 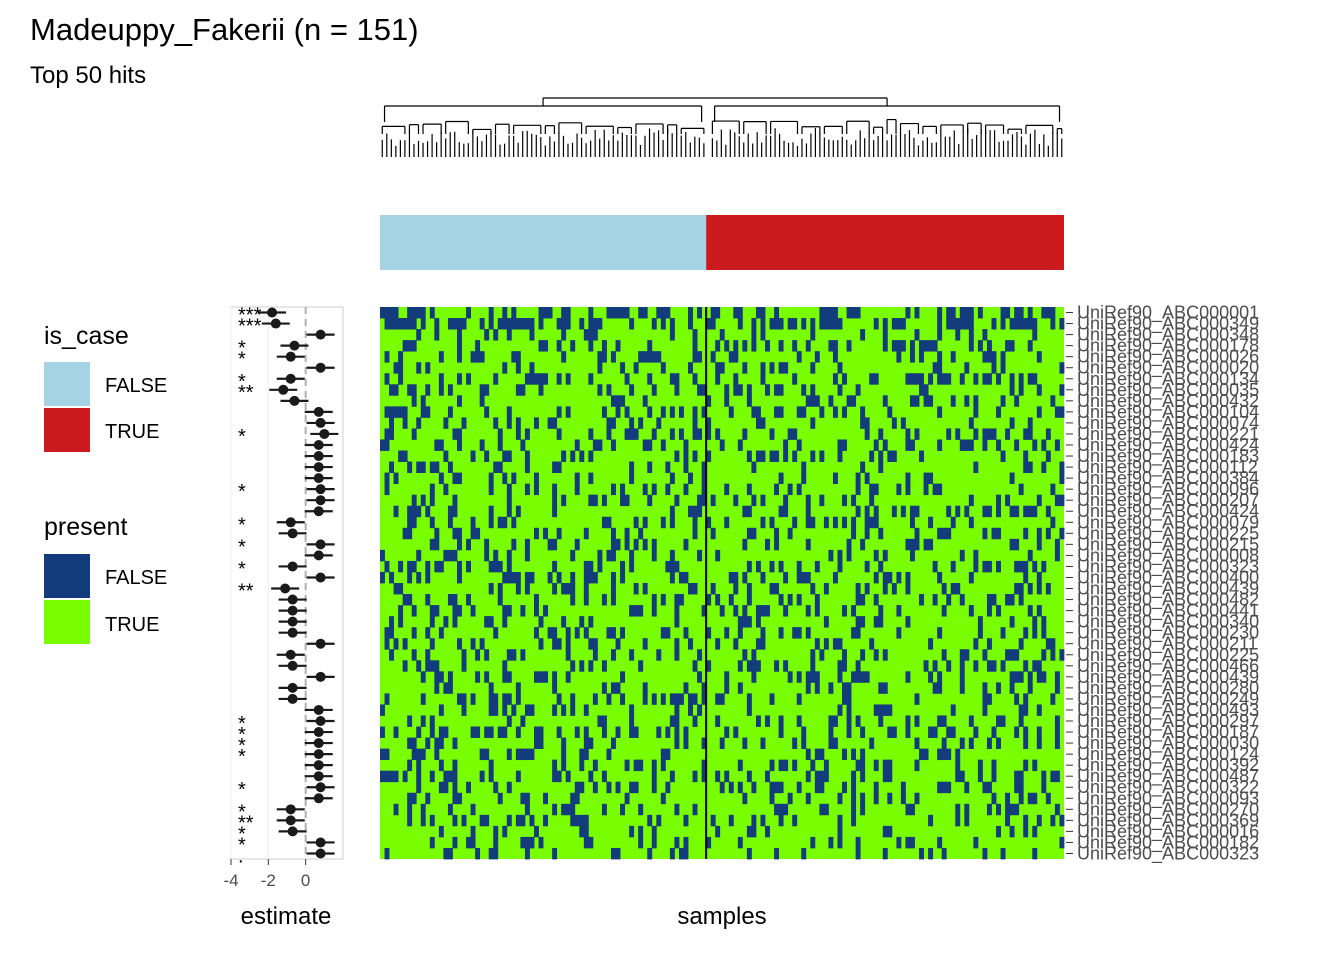 I want to click on significance-label: *, so click(x=242, y=349).